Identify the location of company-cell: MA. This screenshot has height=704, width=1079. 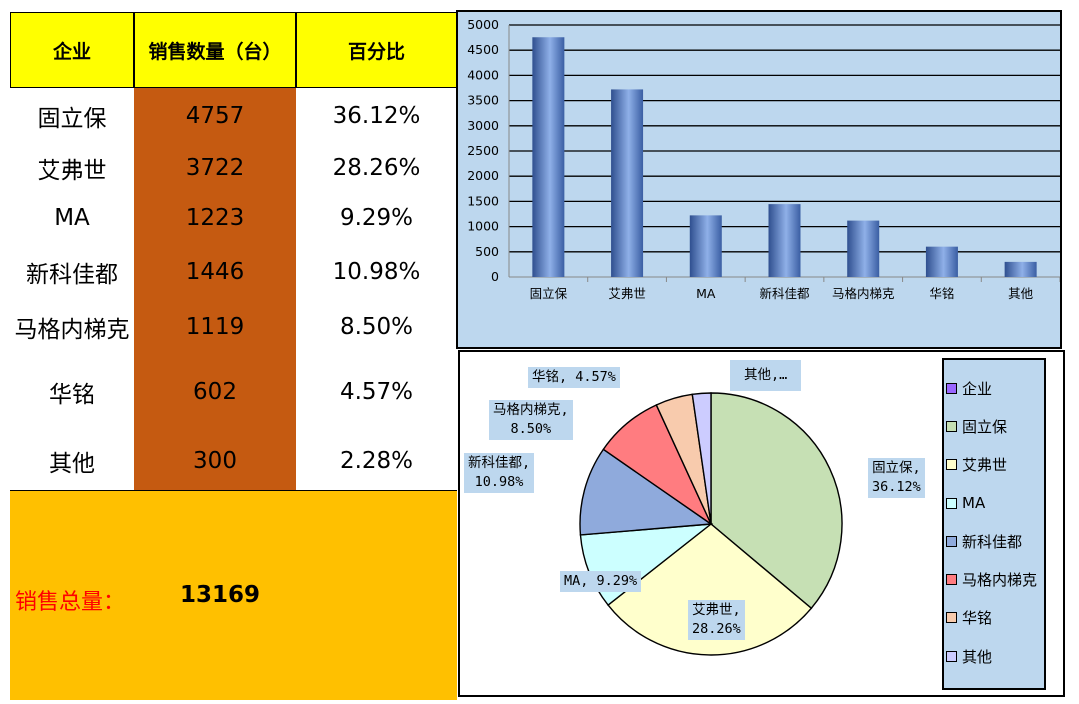
(72, 218).